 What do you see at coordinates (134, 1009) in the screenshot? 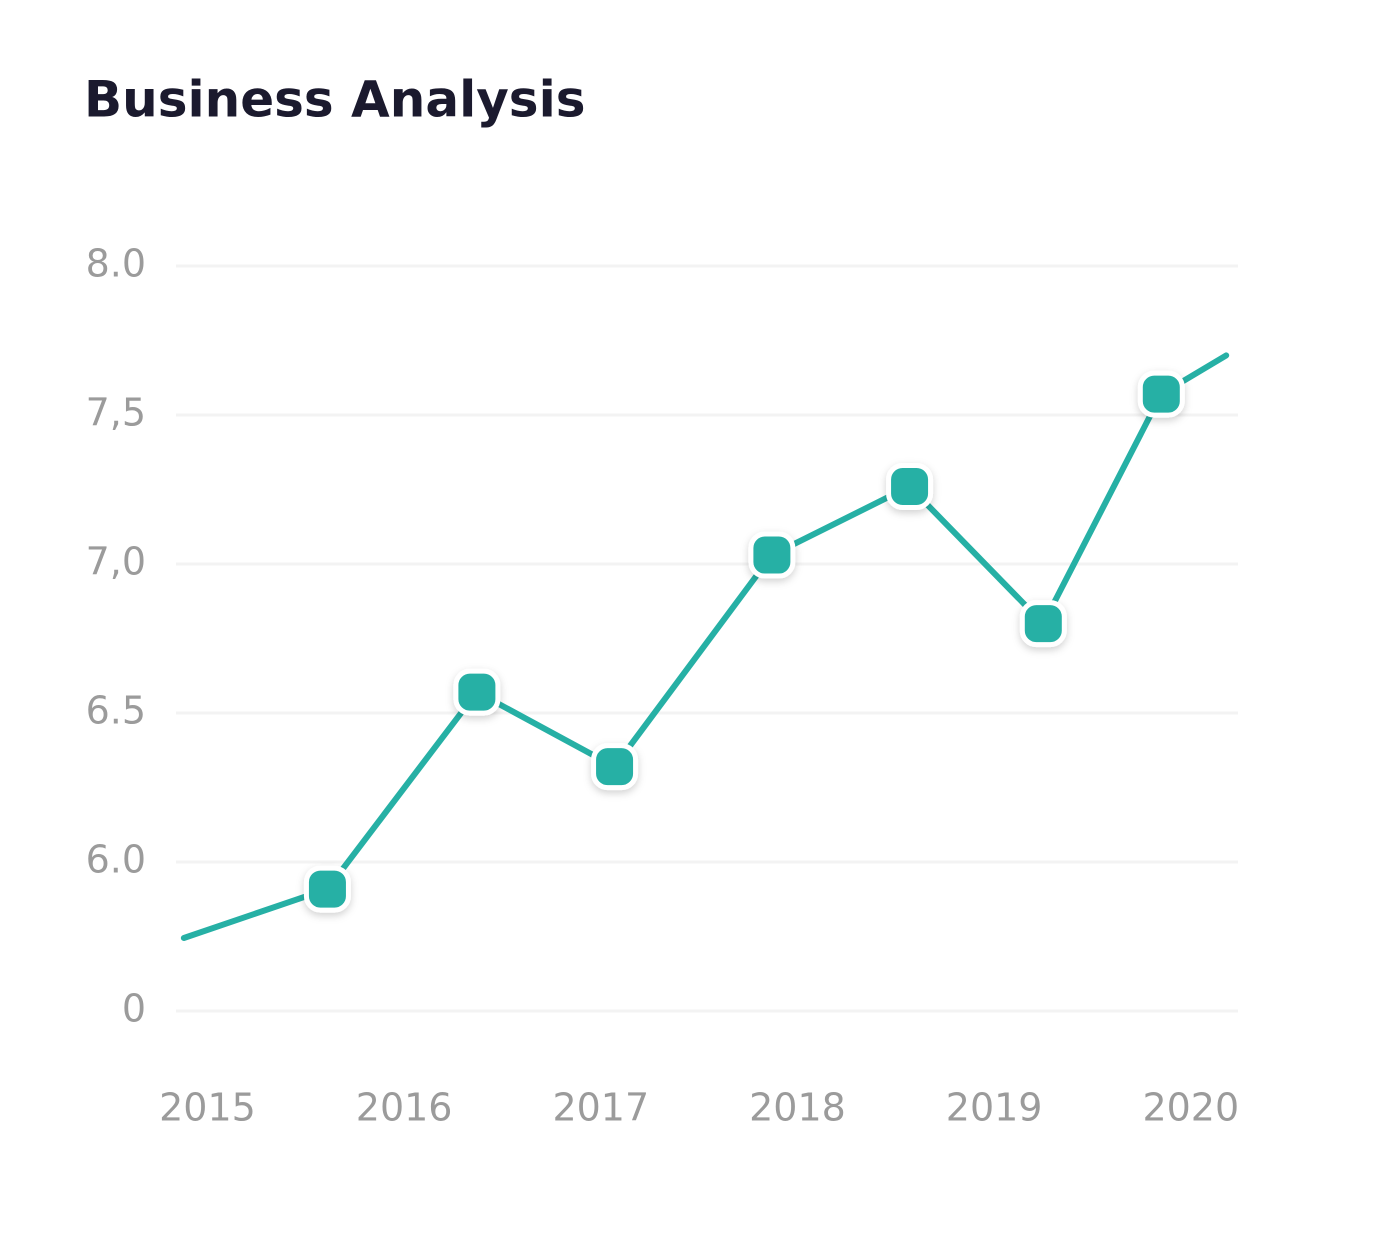
I see `y-tick-label: 0` at bounding box center [134, 1009].